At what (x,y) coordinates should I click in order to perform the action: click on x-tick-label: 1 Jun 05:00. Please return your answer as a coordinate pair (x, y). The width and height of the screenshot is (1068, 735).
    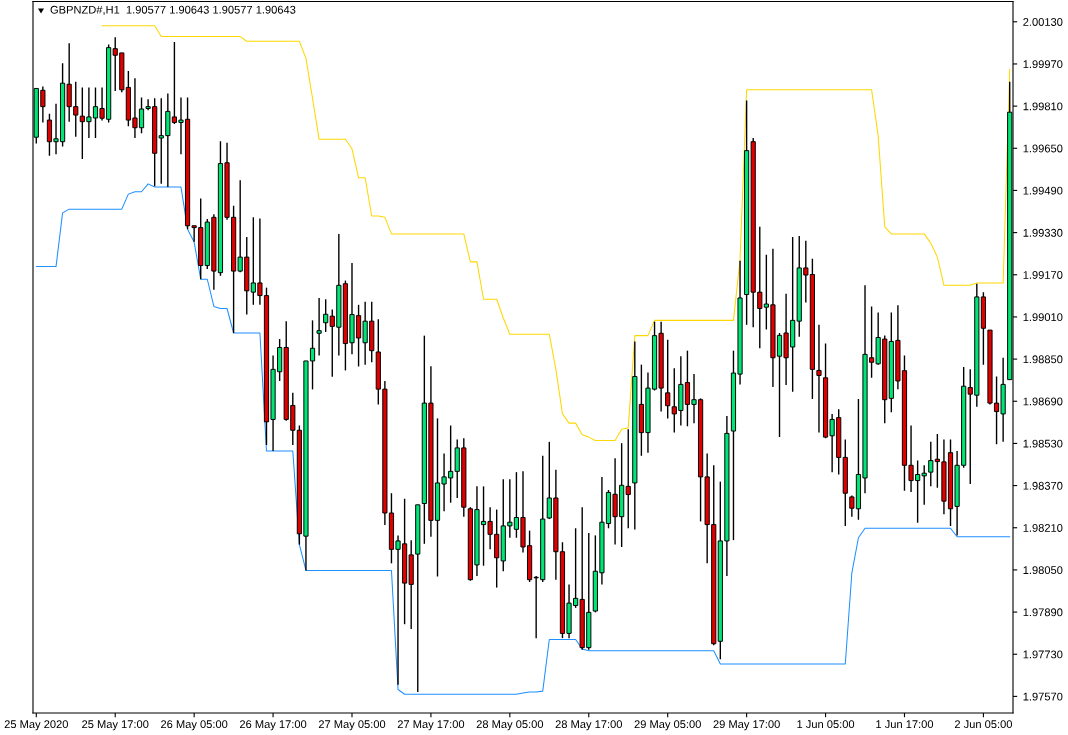
    Looking at the image, I should click on (826, 724).